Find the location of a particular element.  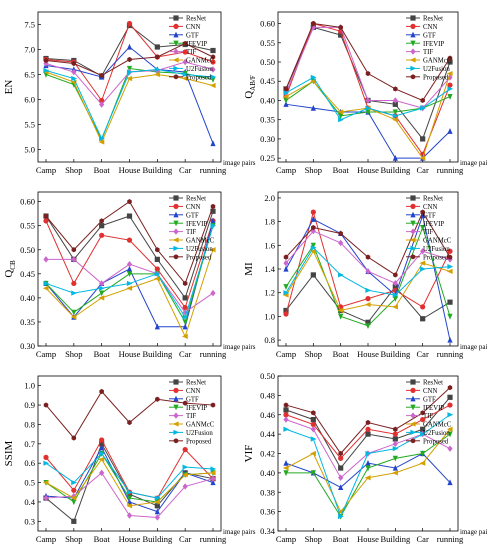

legend-label: GANMcC is located at coordinates (437, 425).